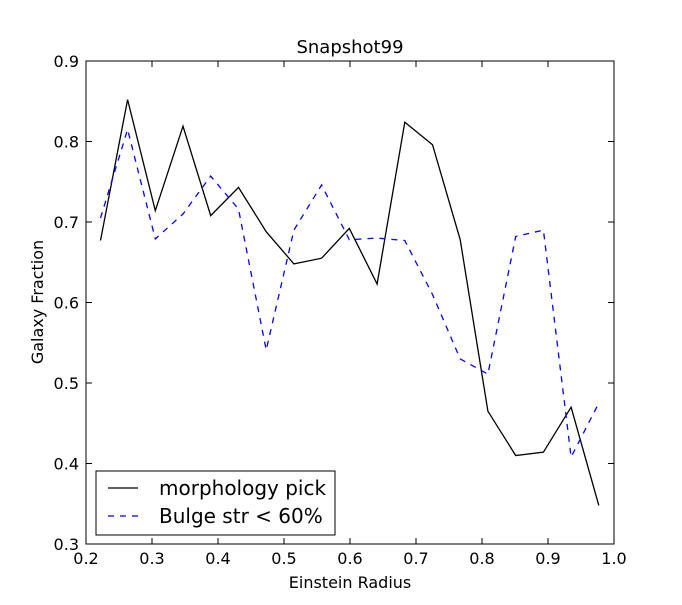 Image resolution: width=682 pixels, height=605 pixels. What do you see at coordinates (349, 47) in the screenshot?
I see `chart-title: Snapshot99` at bounding box center [349, 47].